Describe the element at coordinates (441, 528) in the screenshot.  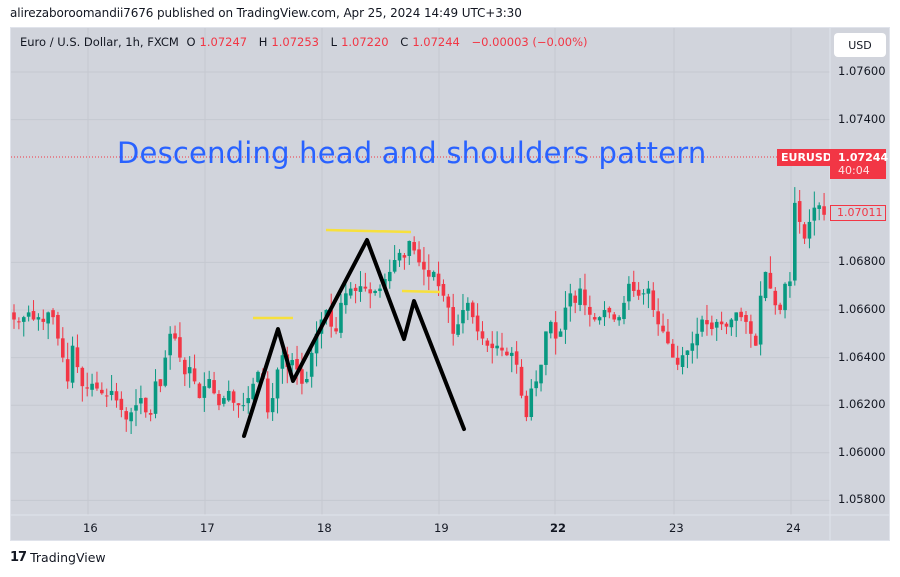
I see `time-axis-label: 19` at that location.